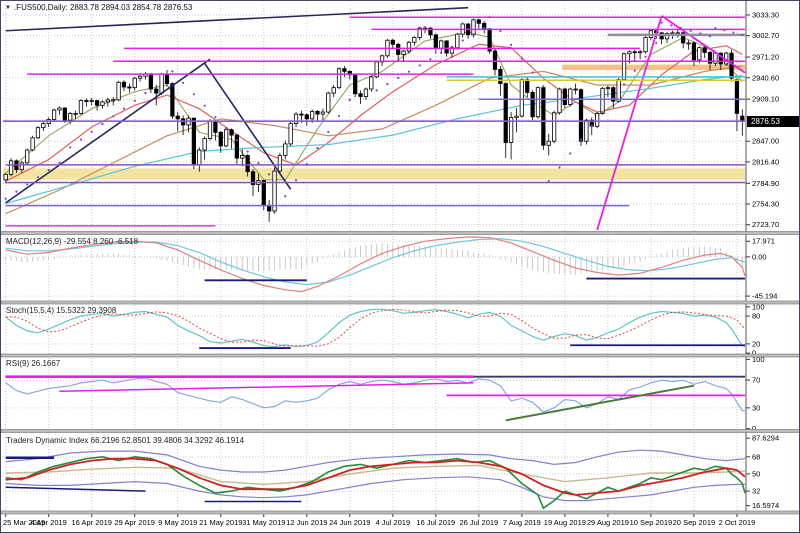 The image size is (800, 533). I want to click on price-axis-label: 2909.10, so click(765, 99).